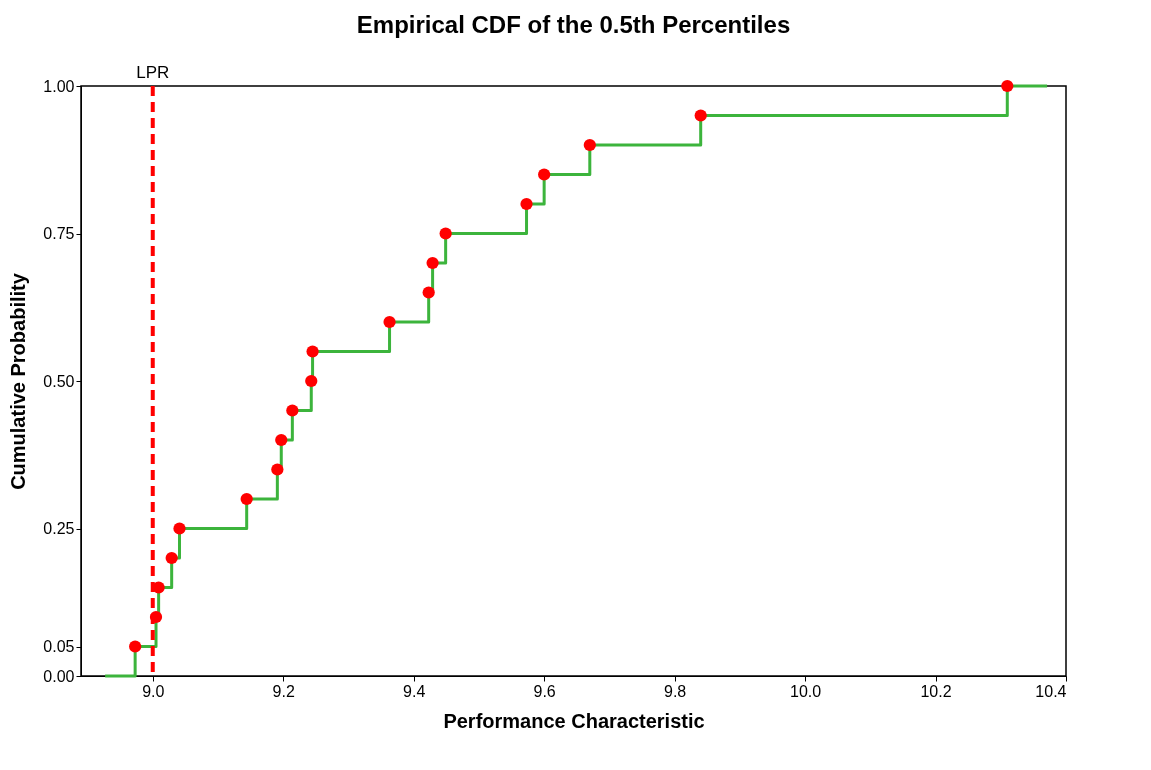 The height and width of the screenshot is (770, 1151). I want to click on x-tick-label: 10.0, so click(806, 691).